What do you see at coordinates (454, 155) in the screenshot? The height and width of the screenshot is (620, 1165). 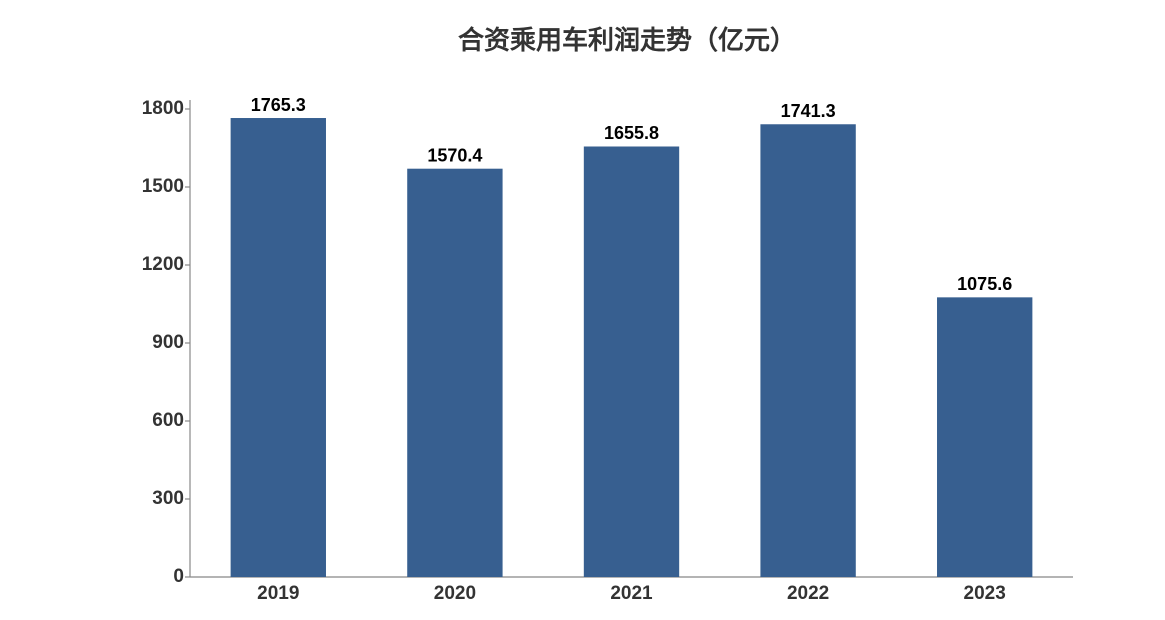 I see `value-label: 1570.4` at bounding box center [454, 155].